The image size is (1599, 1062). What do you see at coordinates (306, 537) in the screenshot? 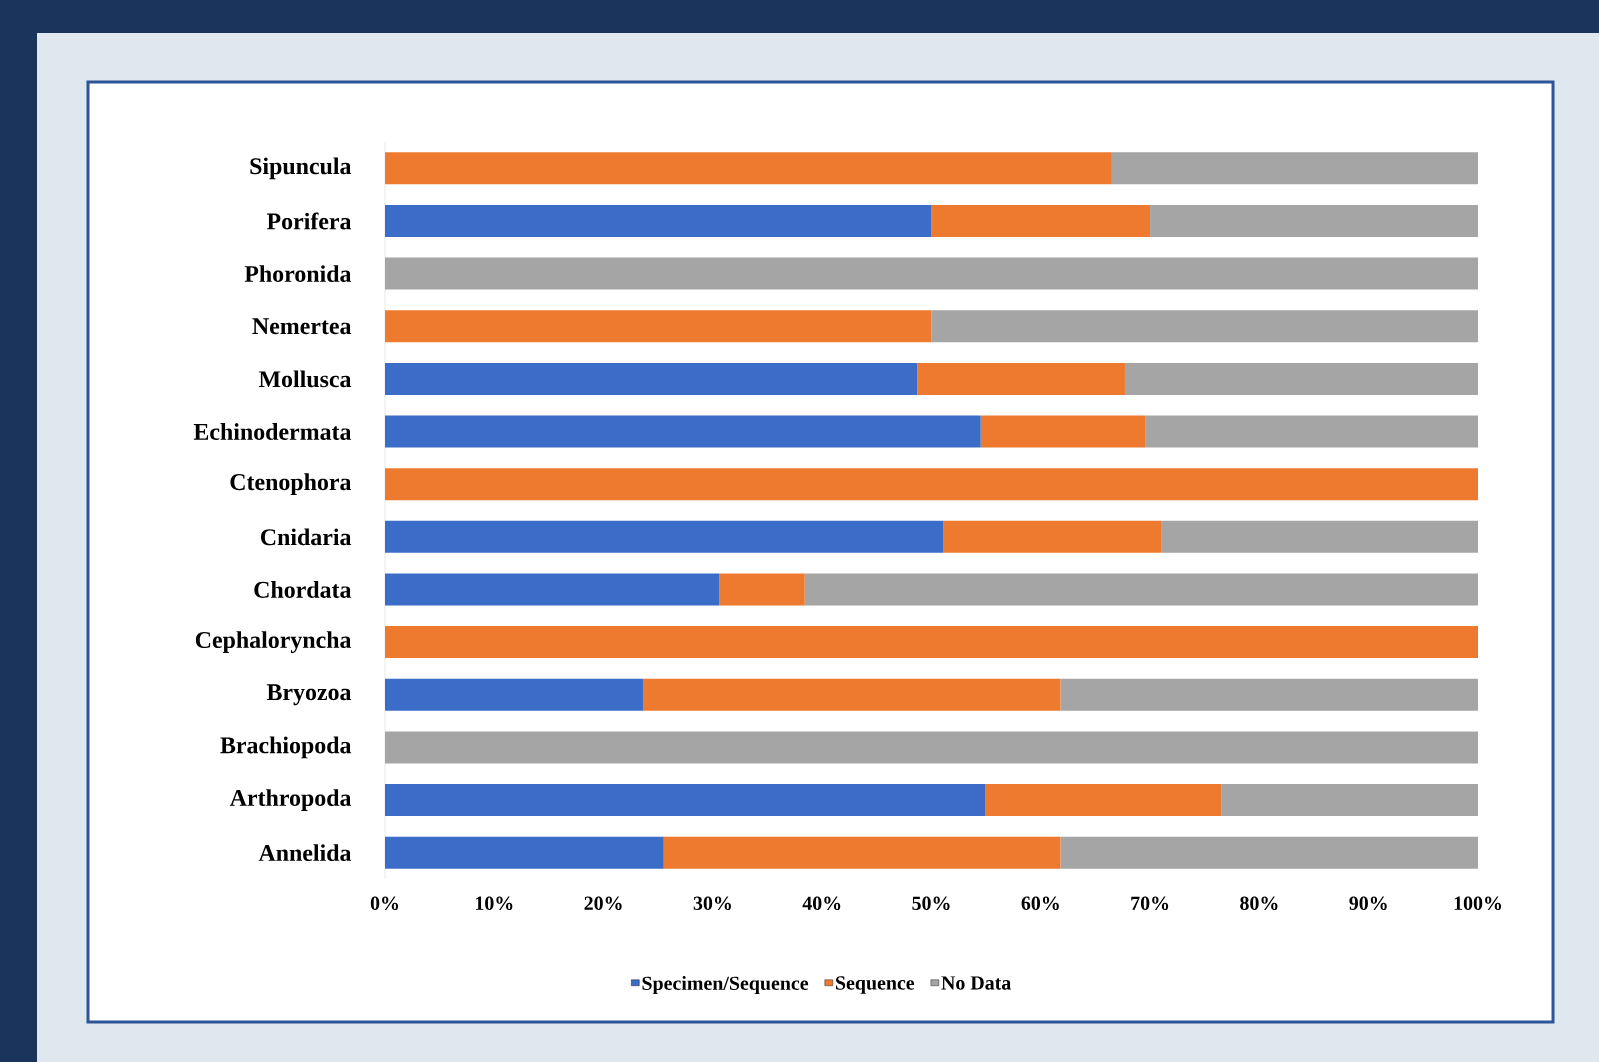
I see `y-tick-label: Cnidaria` at bounding box center [306, 537].